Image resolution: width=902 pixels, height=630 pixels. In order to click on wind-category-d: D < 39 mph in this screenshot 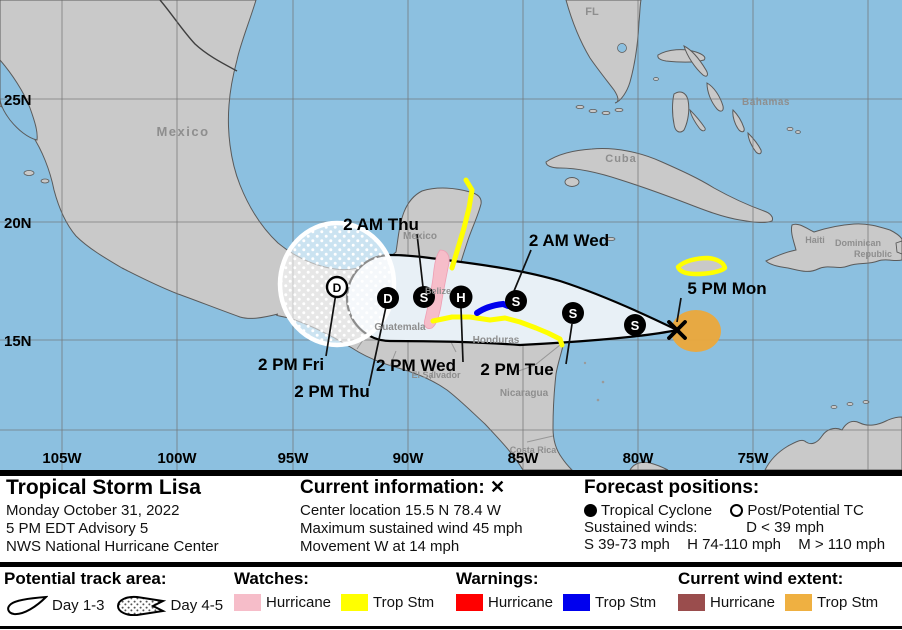, I will do `click(785, 527)`.